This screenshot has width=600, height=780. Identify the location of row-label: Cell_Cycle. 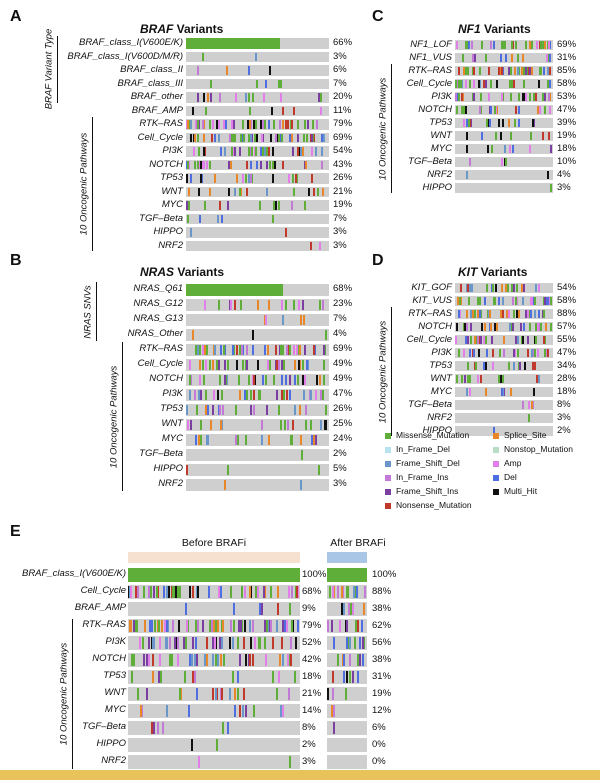
(429, 83).